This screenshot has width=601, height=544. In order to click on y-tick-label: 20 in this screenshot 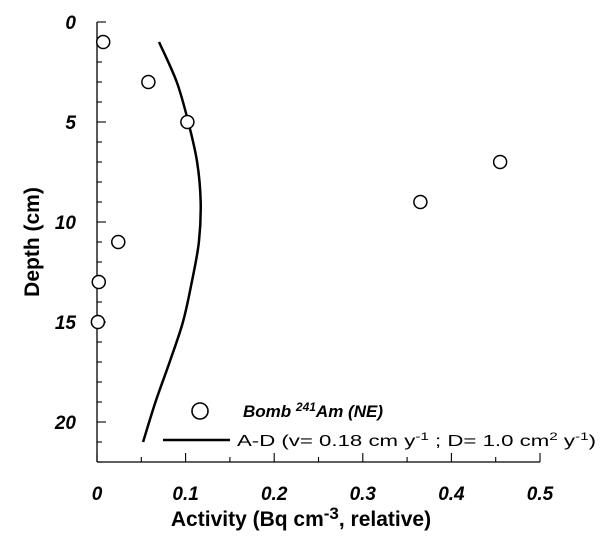, I will do `click(65, 423)`.